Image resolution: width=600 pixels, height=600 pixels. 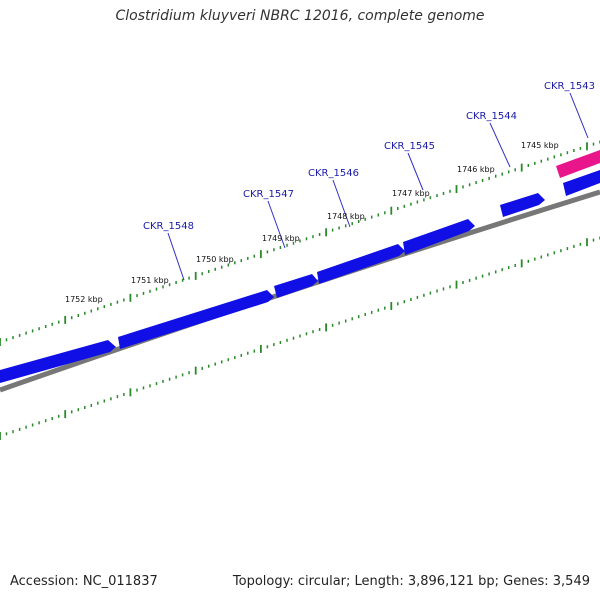 What do you see at coordinates (409, 146) in the screenshot?
I see `gene-label-ckr-1545: CKR_1545` at bounding box center [409, 146].